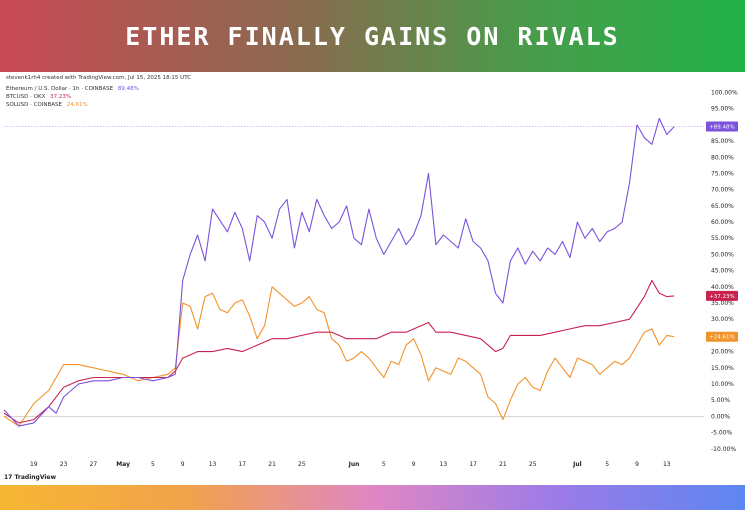 The image size is (745, 510). What do you see at coordinates (372, 497) in the screenshot?
I see `footer-gradient` at bounding box center [372, 497].